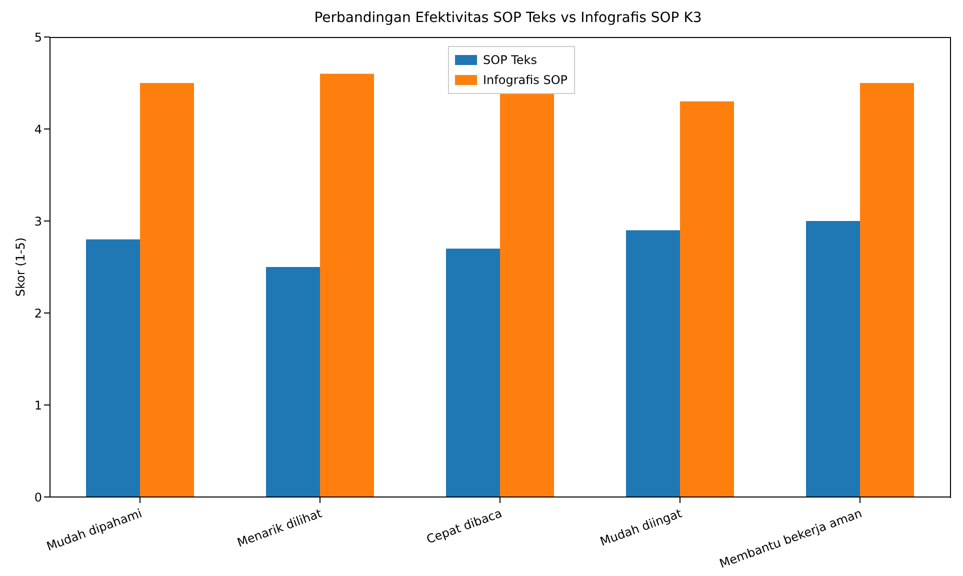 This screenshot has height=576, width=963. I want to click on y-axis-title: Skor (1-5), so click(20, 267).